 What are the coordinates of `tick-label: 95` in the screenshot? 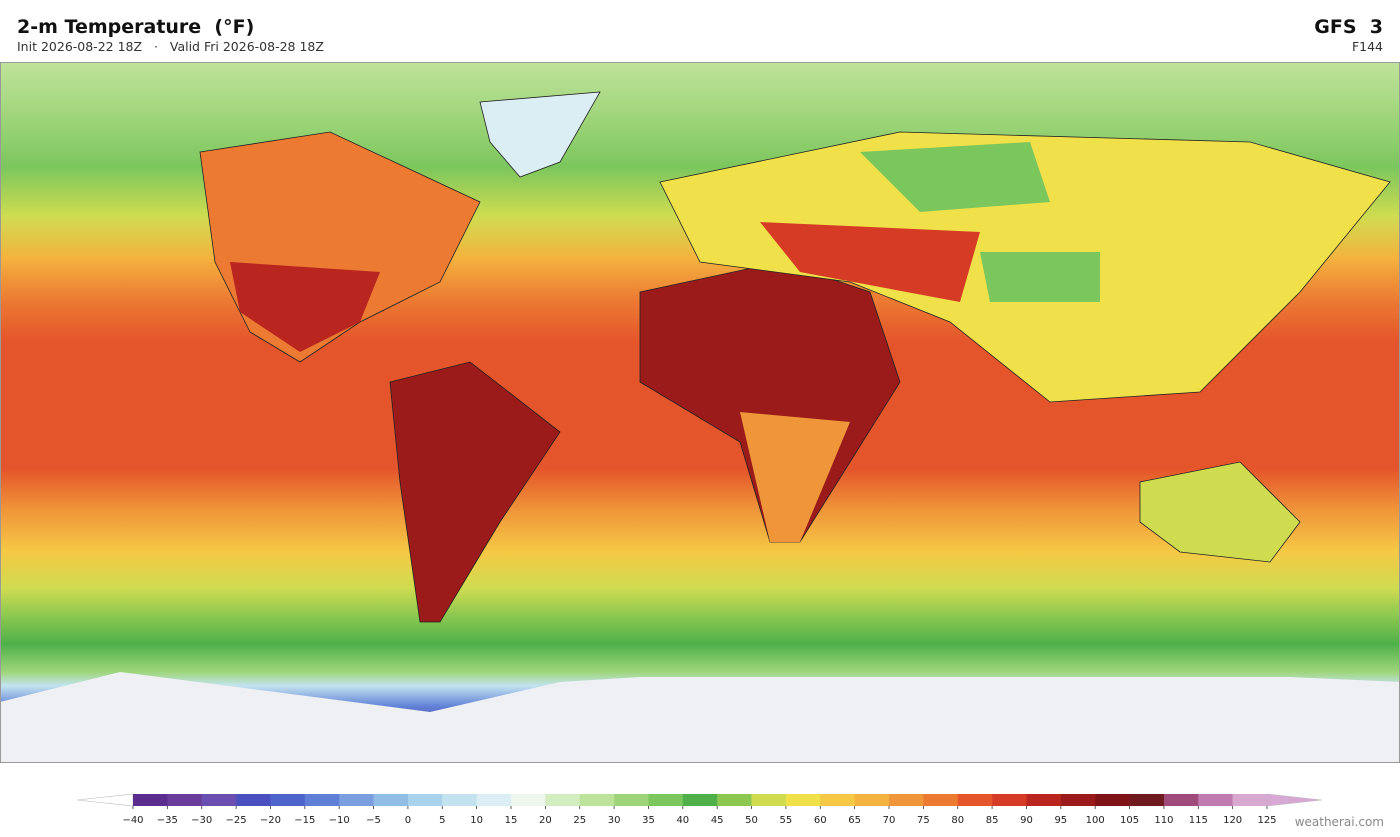 It's located at (1060, 820).